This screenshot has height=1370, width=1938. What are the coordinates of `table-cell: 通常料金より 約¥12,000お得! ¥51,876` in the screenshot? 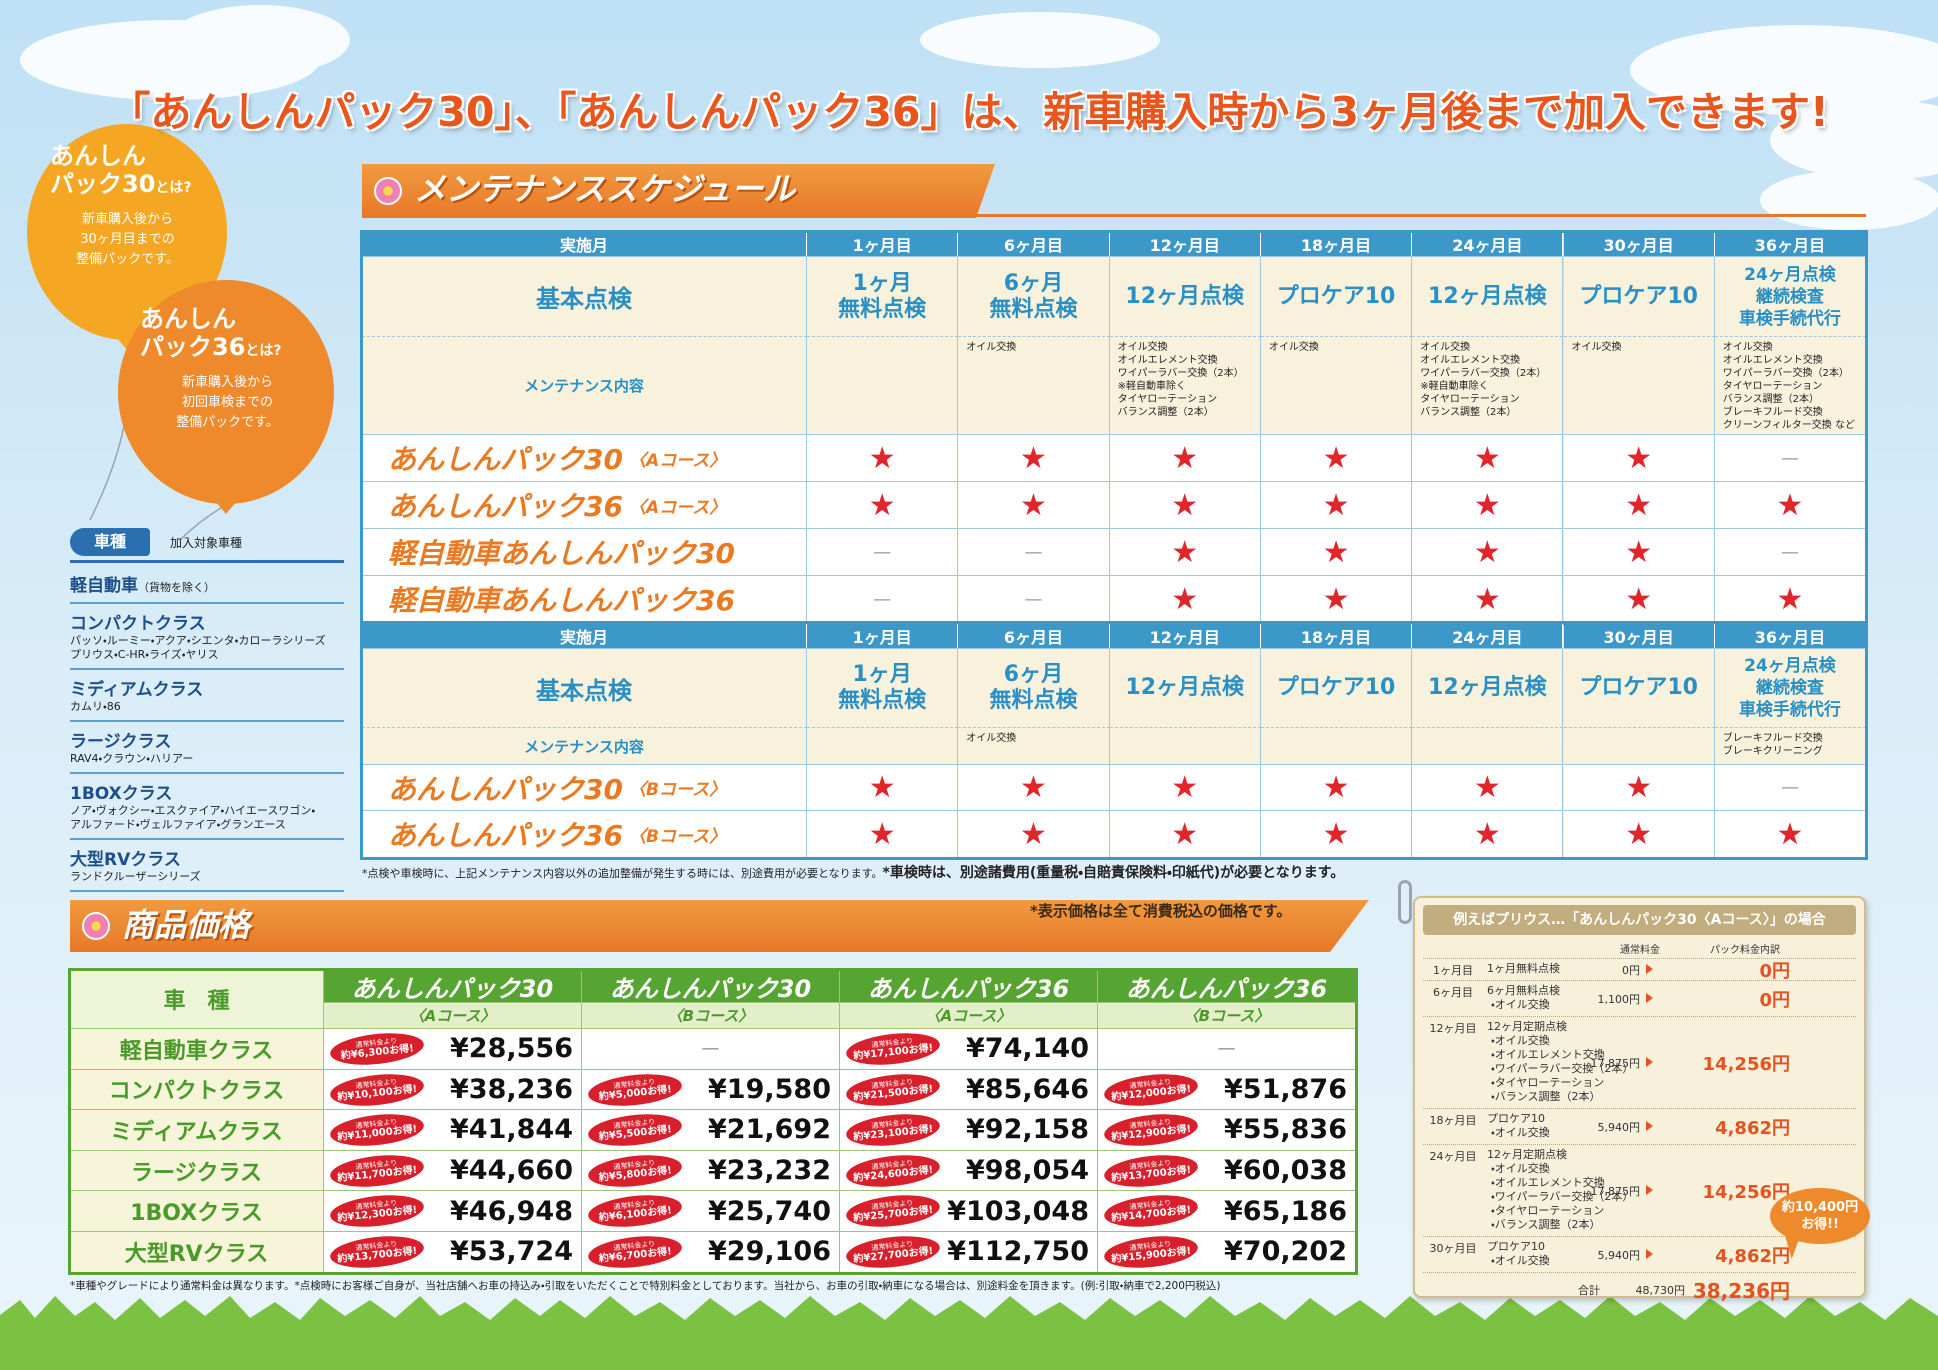 It's located at (1227, 1090).